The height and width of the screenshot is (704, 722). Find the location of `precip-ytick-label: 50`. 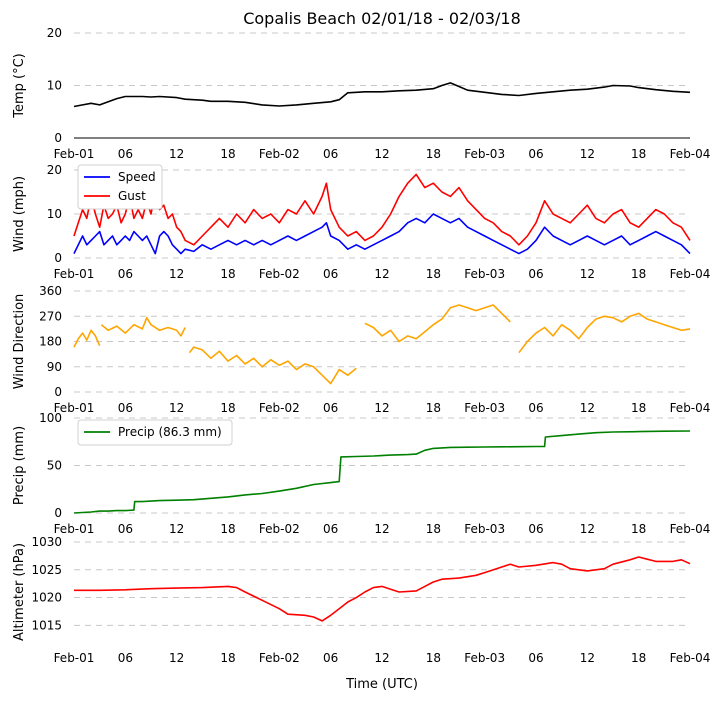

precip-ytick-label: 50 is located at coordinates (54, 466).